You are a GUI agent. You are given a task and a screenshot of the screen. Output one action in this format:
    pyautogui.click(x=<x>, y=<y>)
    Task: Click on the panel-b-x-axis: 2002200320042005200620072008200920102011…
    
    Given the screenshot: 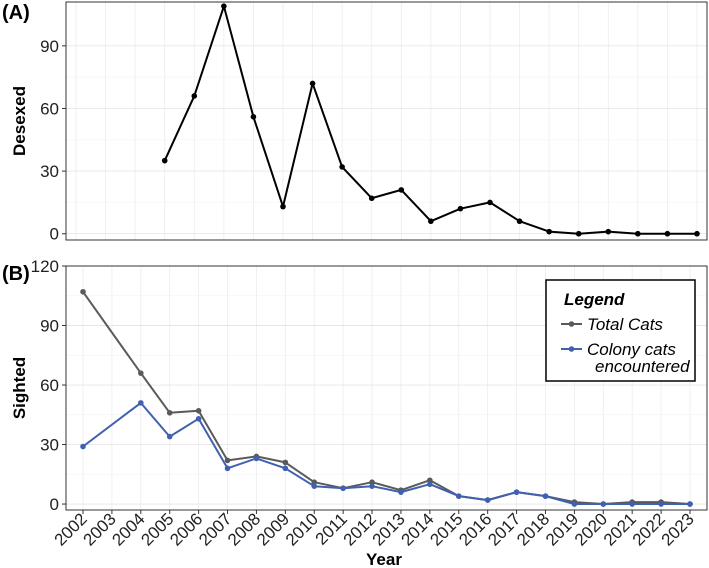 What is the action you would take?
    pyautogui.click(x=374, y=529)
    